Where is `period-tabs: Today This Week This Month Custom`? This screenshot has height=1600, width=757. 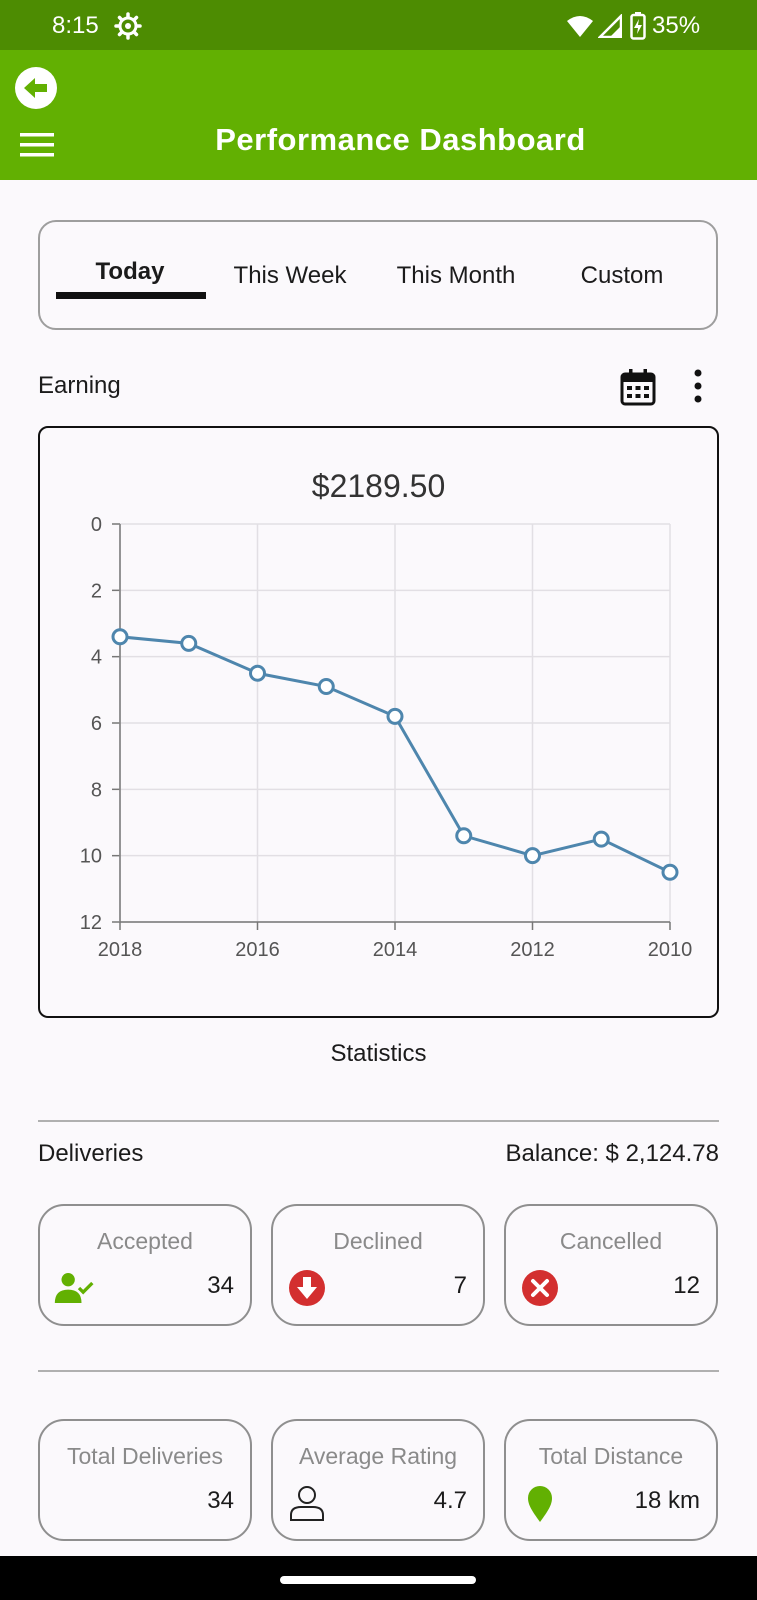
period-tabs: Today This Week This Month Custom is located at coordinates (378, 275).